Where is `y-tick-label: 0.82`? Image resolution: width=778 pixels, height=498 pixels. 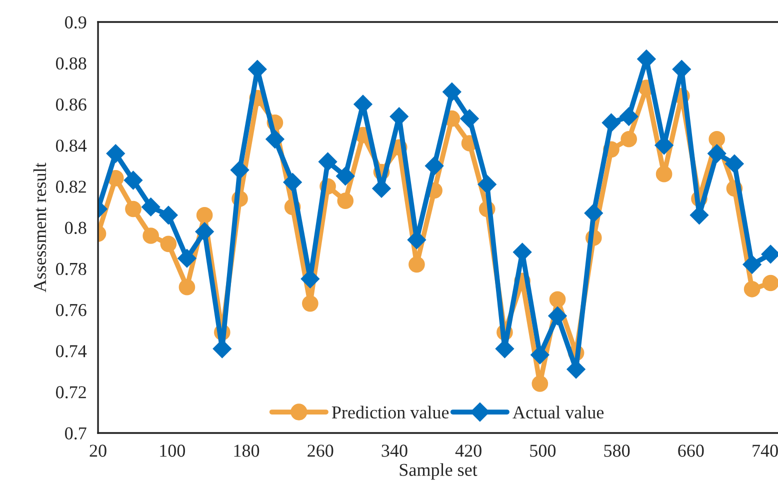 y-tick-label: 0.82 is located at coordinates (71, 186).